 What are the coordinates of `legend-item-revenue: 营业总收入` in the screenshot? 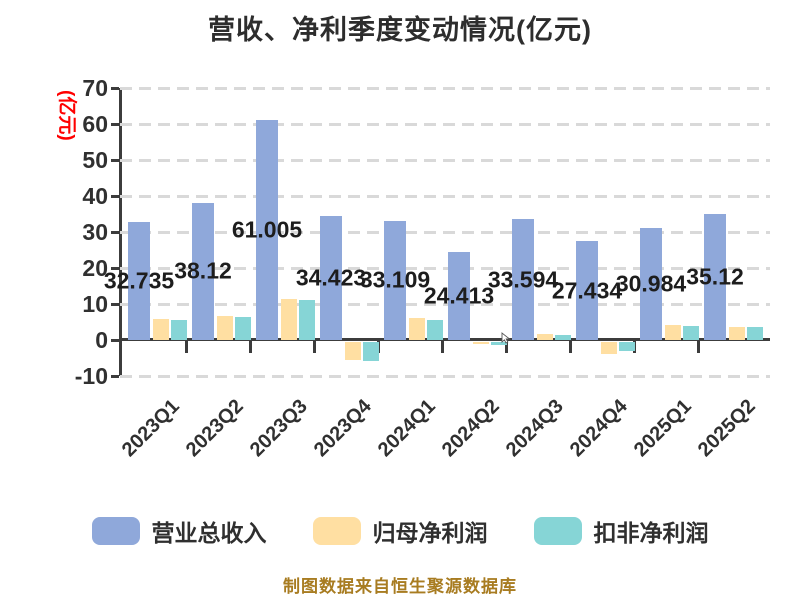 It's located at (179, 531).